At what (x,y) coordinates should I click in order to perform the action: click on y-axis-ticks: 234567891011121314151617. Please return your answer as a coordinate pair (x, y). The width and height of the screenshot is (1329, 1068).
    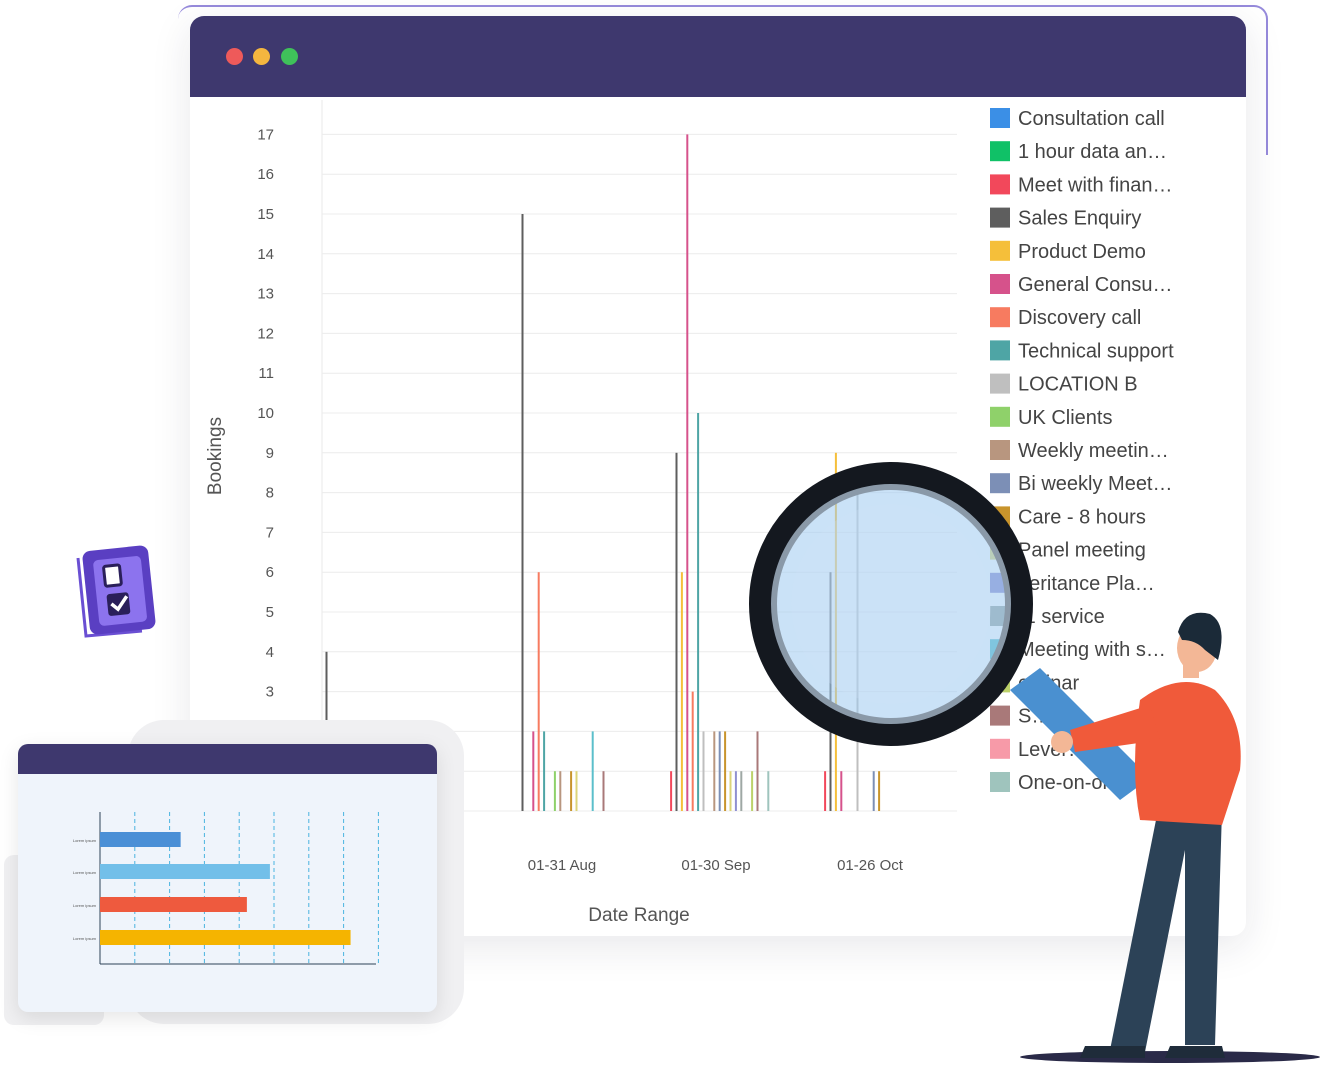
    Looking at the image, I should click on (265, 433).